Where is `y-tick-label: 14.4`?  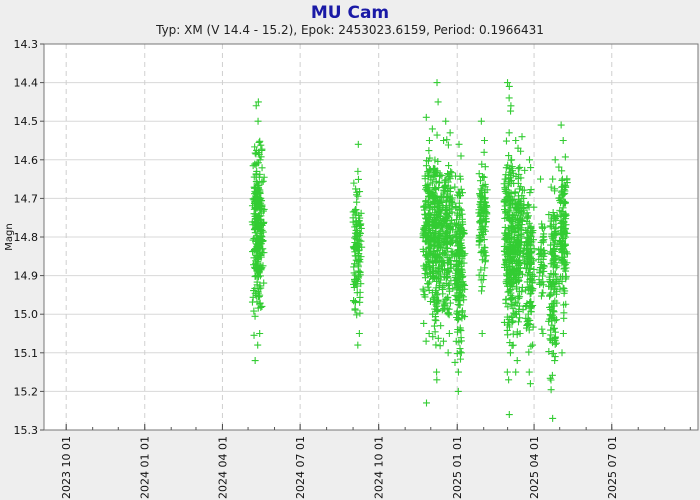
y-tick-label: 14.4 is located at coordinates (26, 83).